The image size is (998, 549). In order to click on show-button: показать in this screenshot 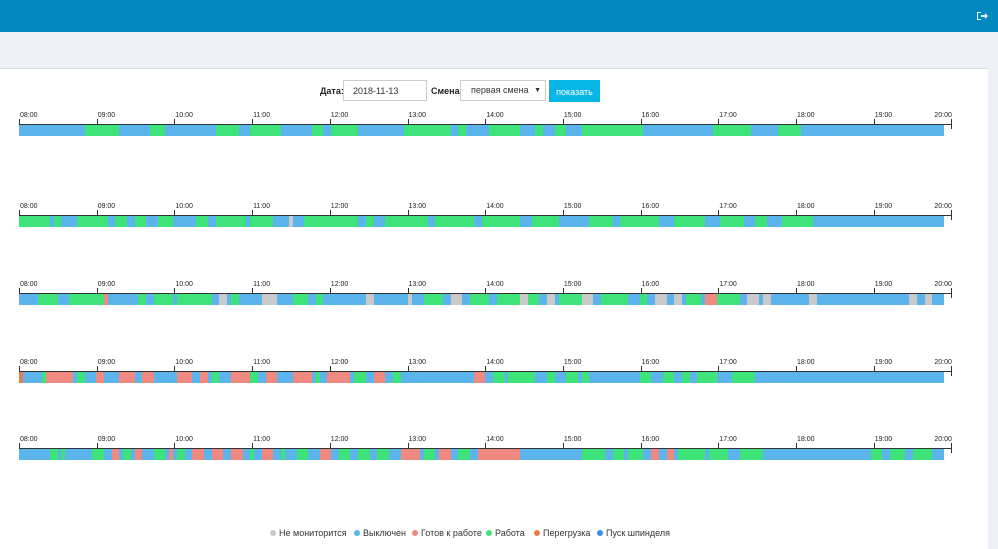, I will do `click(574, 91)`.